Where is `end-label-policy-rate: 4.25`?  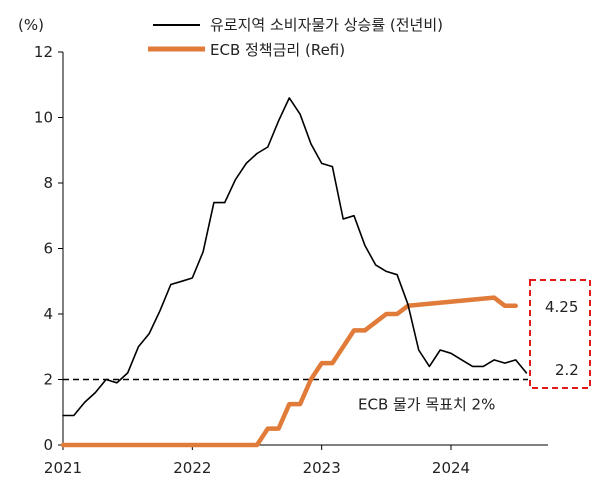 end-label-policy-rate: 4.25 is located at coordinates (561, 307).